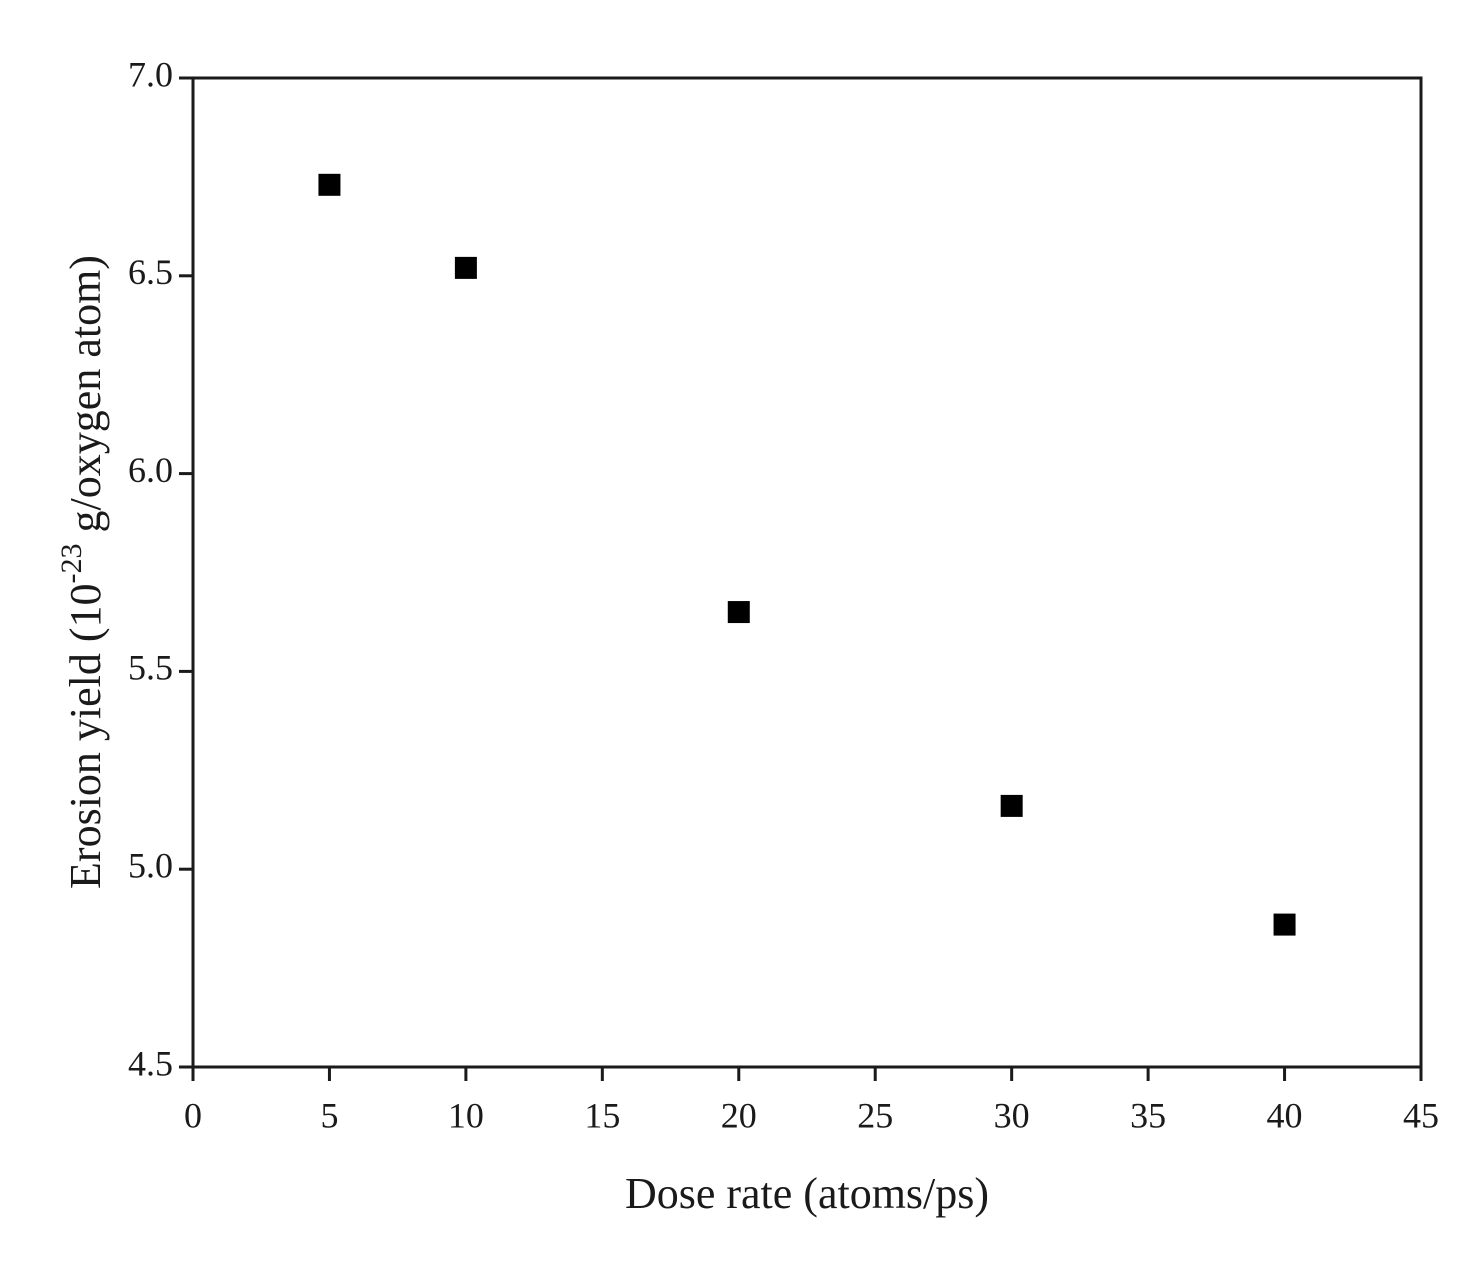 Image resolution: width=1472 pixels, height=1266 pixels. What do you see at coordinates (466, 1115) in the screenshot?
I see `x-tick-label: 10` at bounding box center [466, 1115].